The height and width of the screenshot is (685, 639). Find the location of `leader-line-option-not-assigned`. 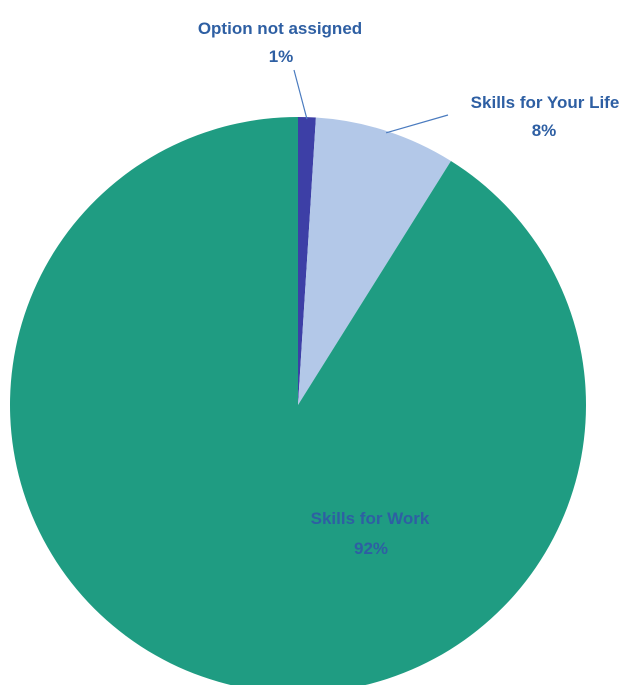

leader-line-option-not-assigned is located at coordinates (300, 94).